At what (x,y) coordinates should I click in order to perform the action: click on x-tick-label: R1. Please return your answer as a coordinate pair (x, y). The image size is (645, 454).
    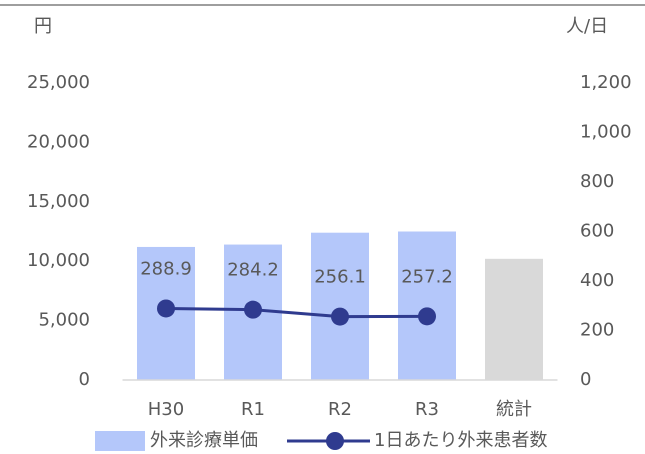
    Looking at the image, I should click on (253, 409).